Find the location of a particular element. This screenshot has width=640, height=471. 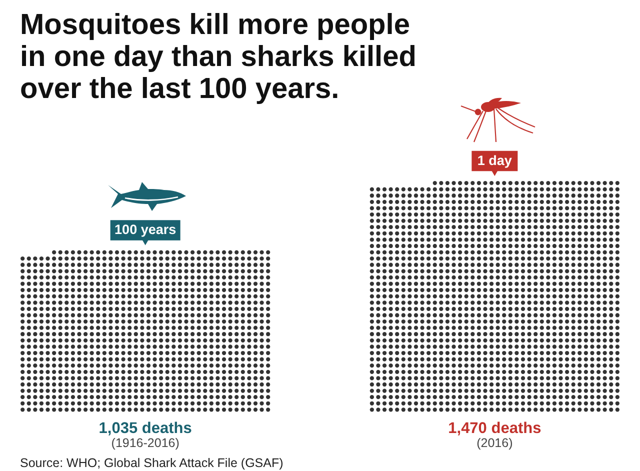

category-label: 100 years is located at coordinates (145, 230).